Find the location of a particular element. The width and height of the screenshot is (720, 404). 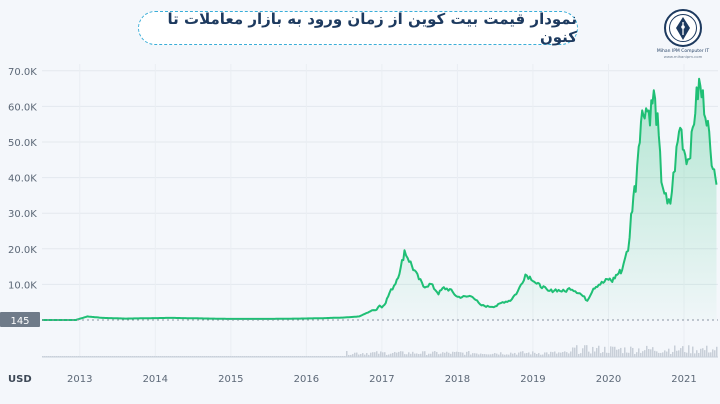

y-tick-label: 40.0K is located at coordinates (22, 179).